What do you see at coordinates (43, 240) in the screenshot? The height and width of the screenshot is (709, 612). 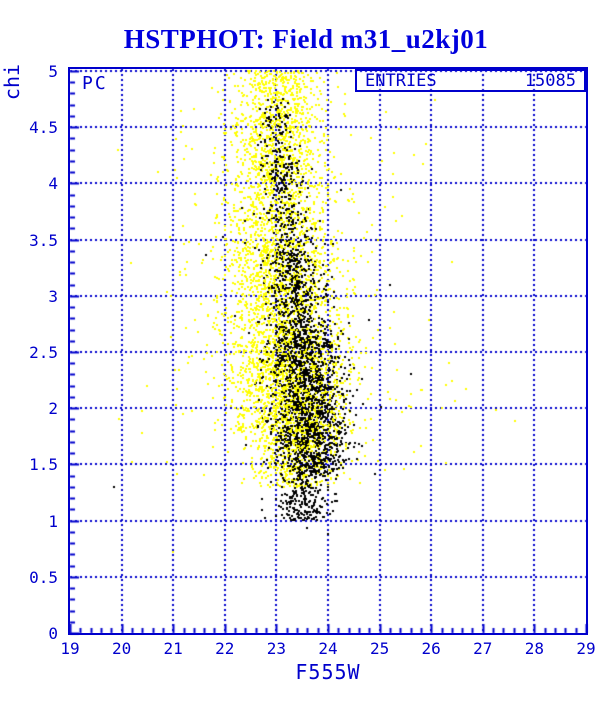 I see `y-tick-label: 3.5` at bounding box center [43, 240].